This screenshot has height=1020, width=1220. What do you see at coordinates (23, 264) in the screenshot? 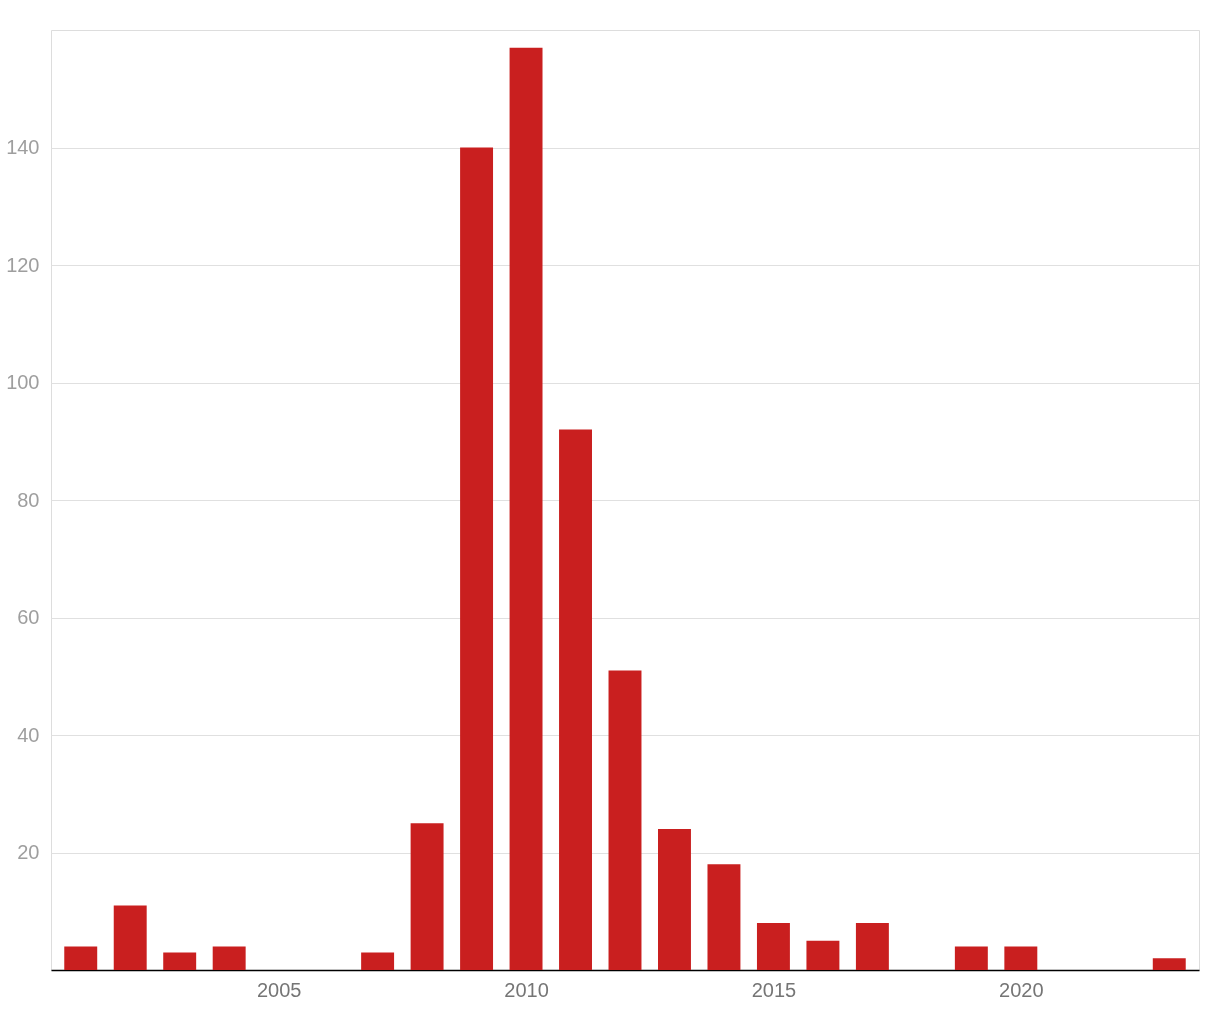
I see `y-tick-label: 120` at bounding box center [23, 264].